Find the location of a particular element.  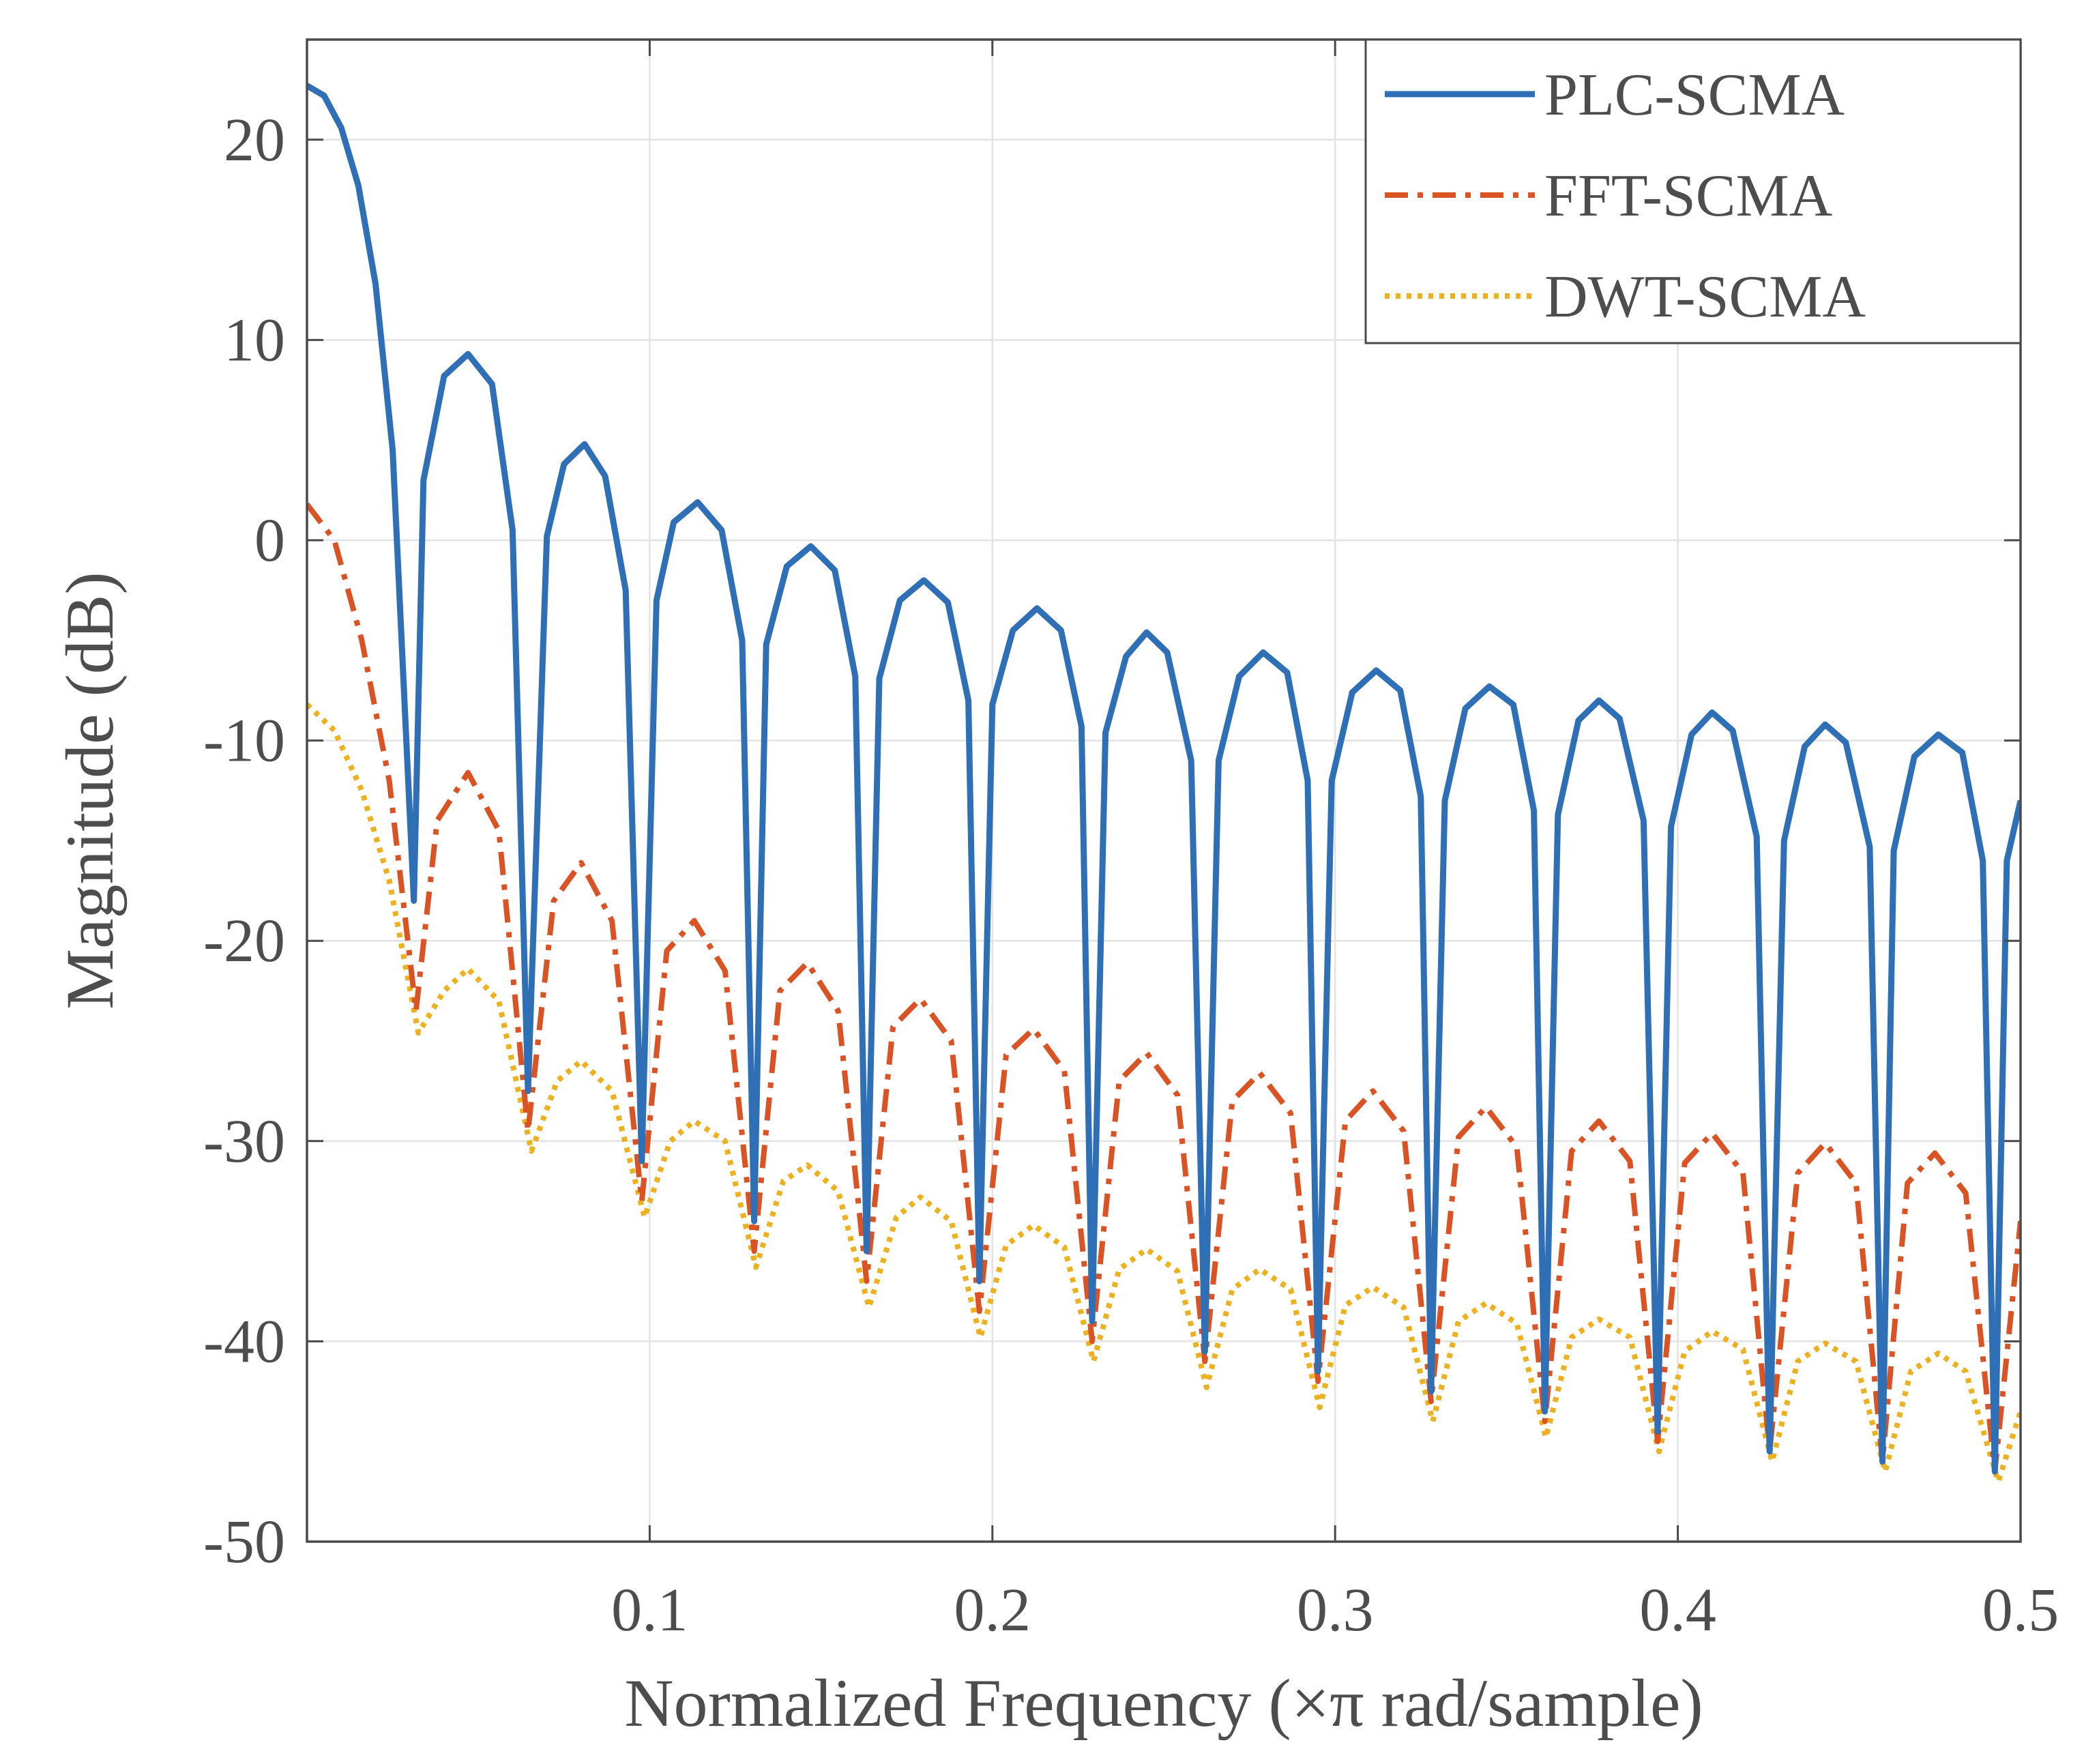

x-axis-label: Normalized Frequency (×π rad/sample) is located at coordinates (1163, 1703).